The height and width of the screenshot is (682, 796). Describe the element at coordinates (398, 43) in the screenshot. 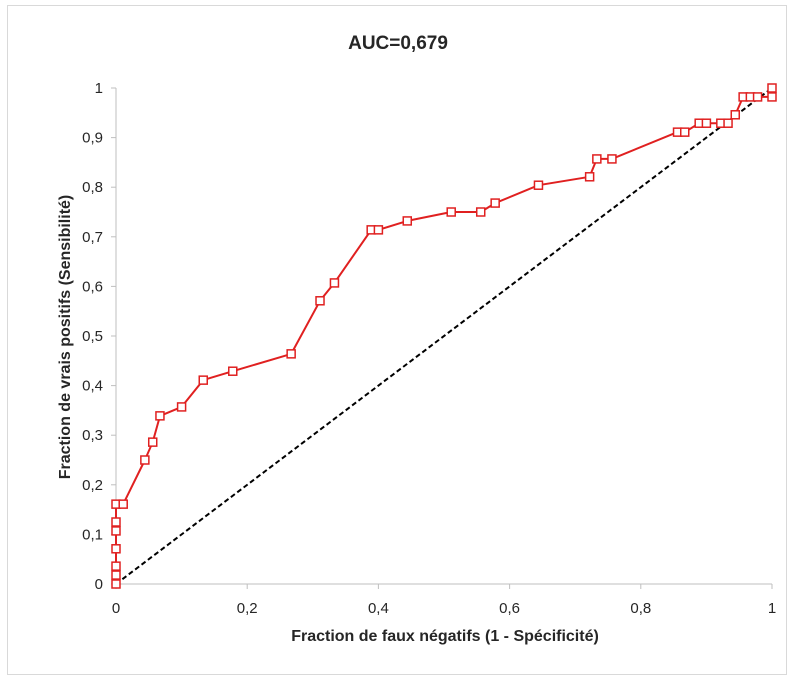

I see `chart-title: AUC=0,679` at that location.